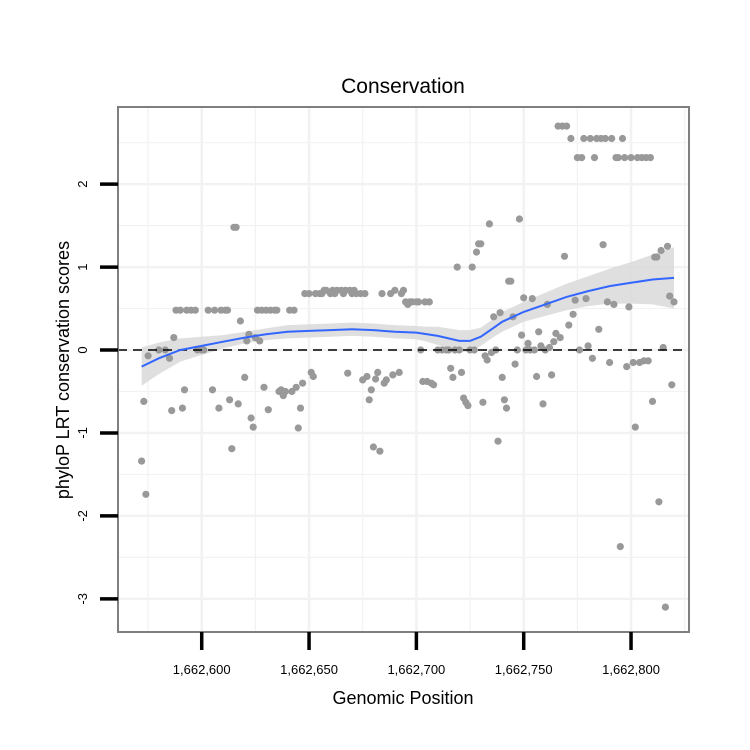  I want to click on y-axis-label: phyloP LRT conservation scores, so click(63, 370).